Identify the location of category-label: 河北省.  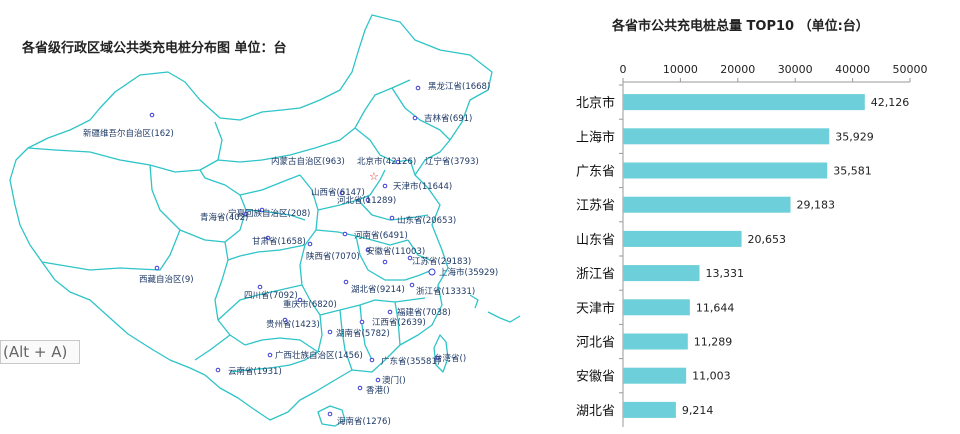
(595, 343).